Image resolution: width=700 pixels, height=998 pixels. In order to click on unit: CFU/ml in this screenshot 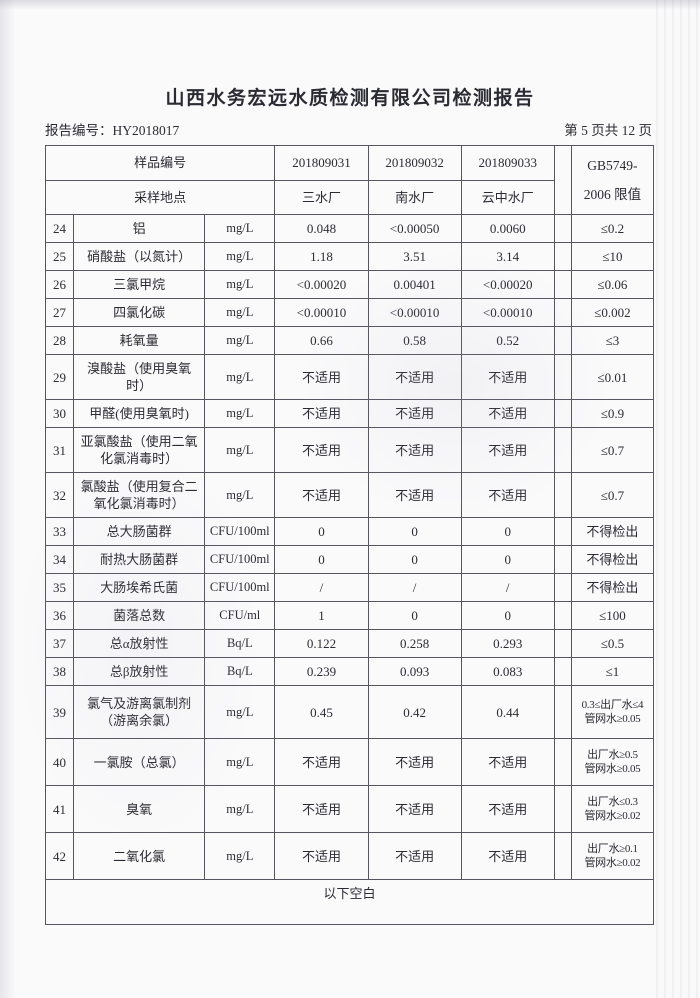, I will do `click(240, 615)`.